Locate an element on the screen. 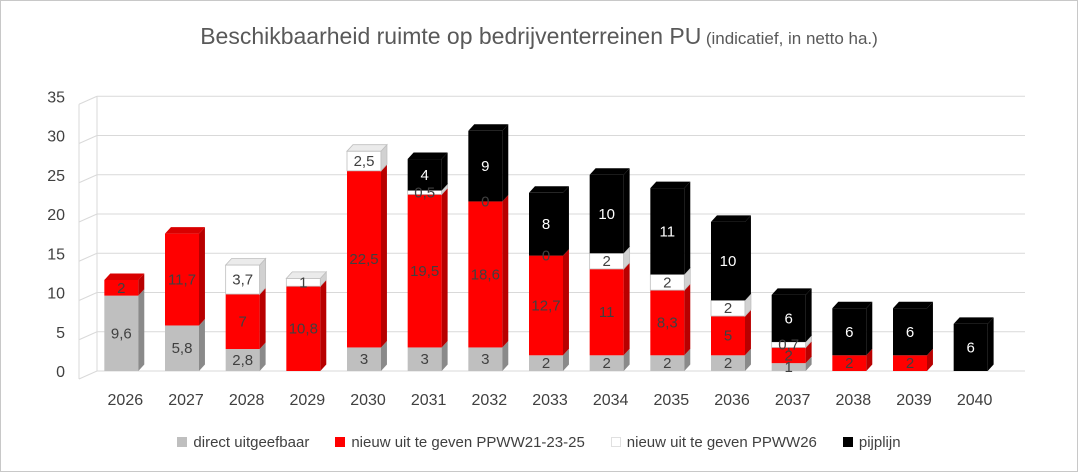 The width and height of the screenshot is (1078, 472). data-label: 22,5 is located at coordinates (363, 259).